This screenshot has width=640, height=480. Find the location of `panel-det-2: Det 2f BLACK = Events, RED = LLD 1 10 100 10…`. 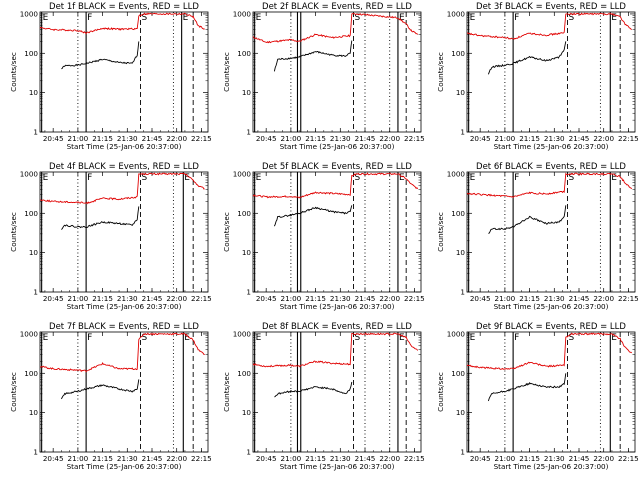

panel-det-2: Det 2f BLACK = Events, RED = LLD 1 10 100 10… is located at coordinates (323, 76).